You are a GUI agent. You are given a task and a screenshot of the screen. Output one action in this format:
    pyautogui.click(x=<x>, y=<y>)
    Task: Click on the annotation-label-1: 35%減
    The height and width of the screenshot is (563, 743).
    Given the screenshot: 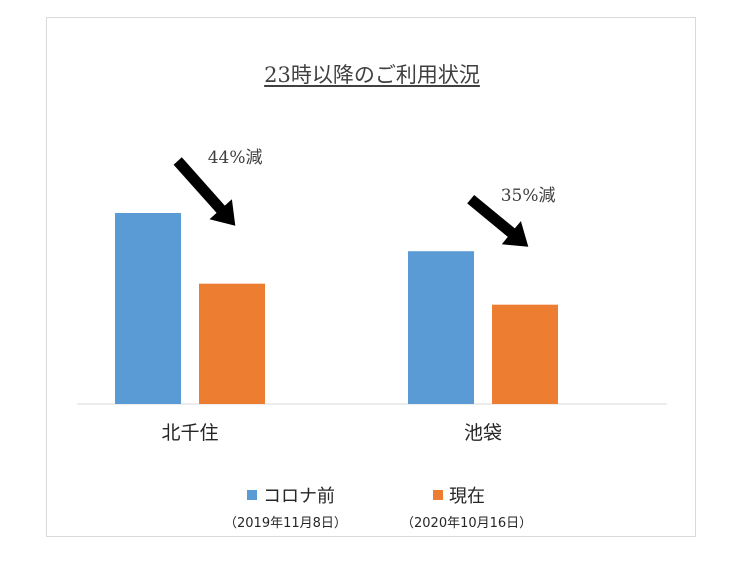 What is the action you would take?
    pyautogui.click(x=528, y=196)
    